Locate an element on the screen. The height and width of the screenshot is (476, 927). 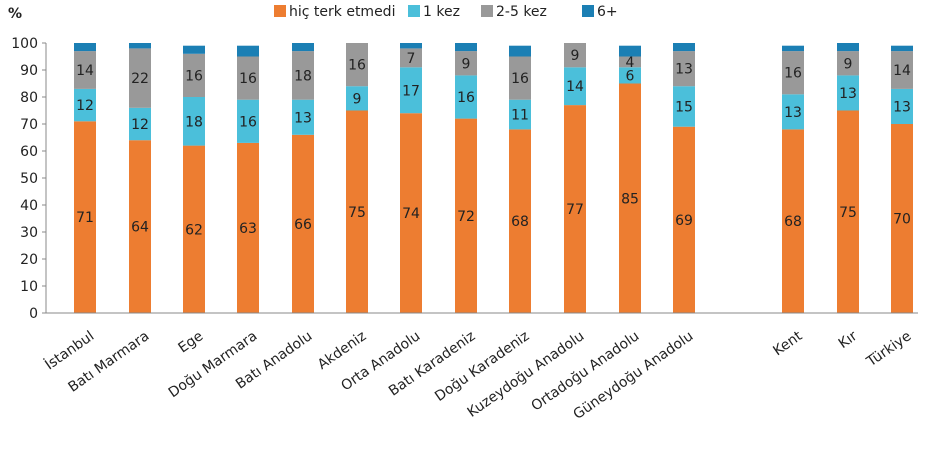
y-tick-label: 30 is located at coordinates (29, 233).